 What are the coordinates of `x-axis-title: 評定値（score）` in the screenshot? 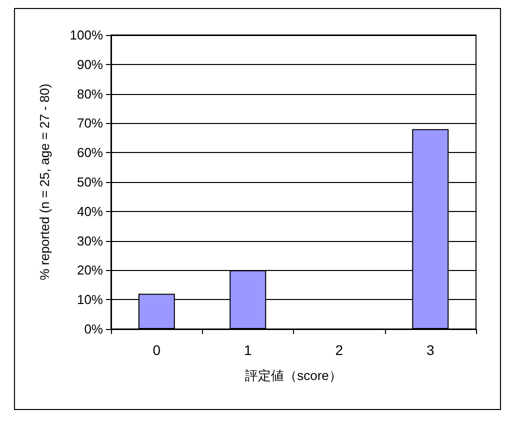 It's located at (293, 375).